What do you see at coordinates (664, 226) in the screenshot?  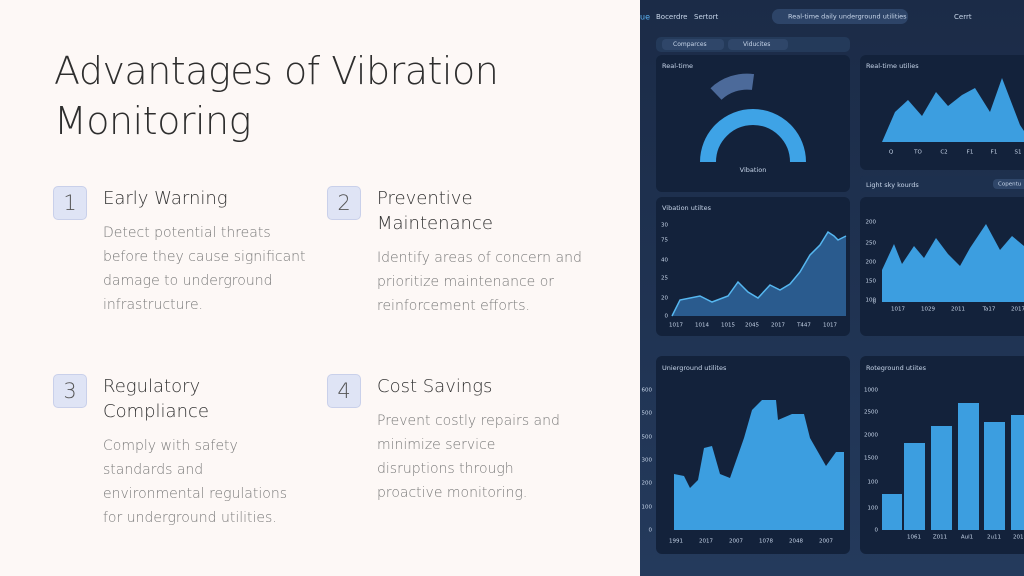 I see `y-label: 30` at bounding box center [664, 226].